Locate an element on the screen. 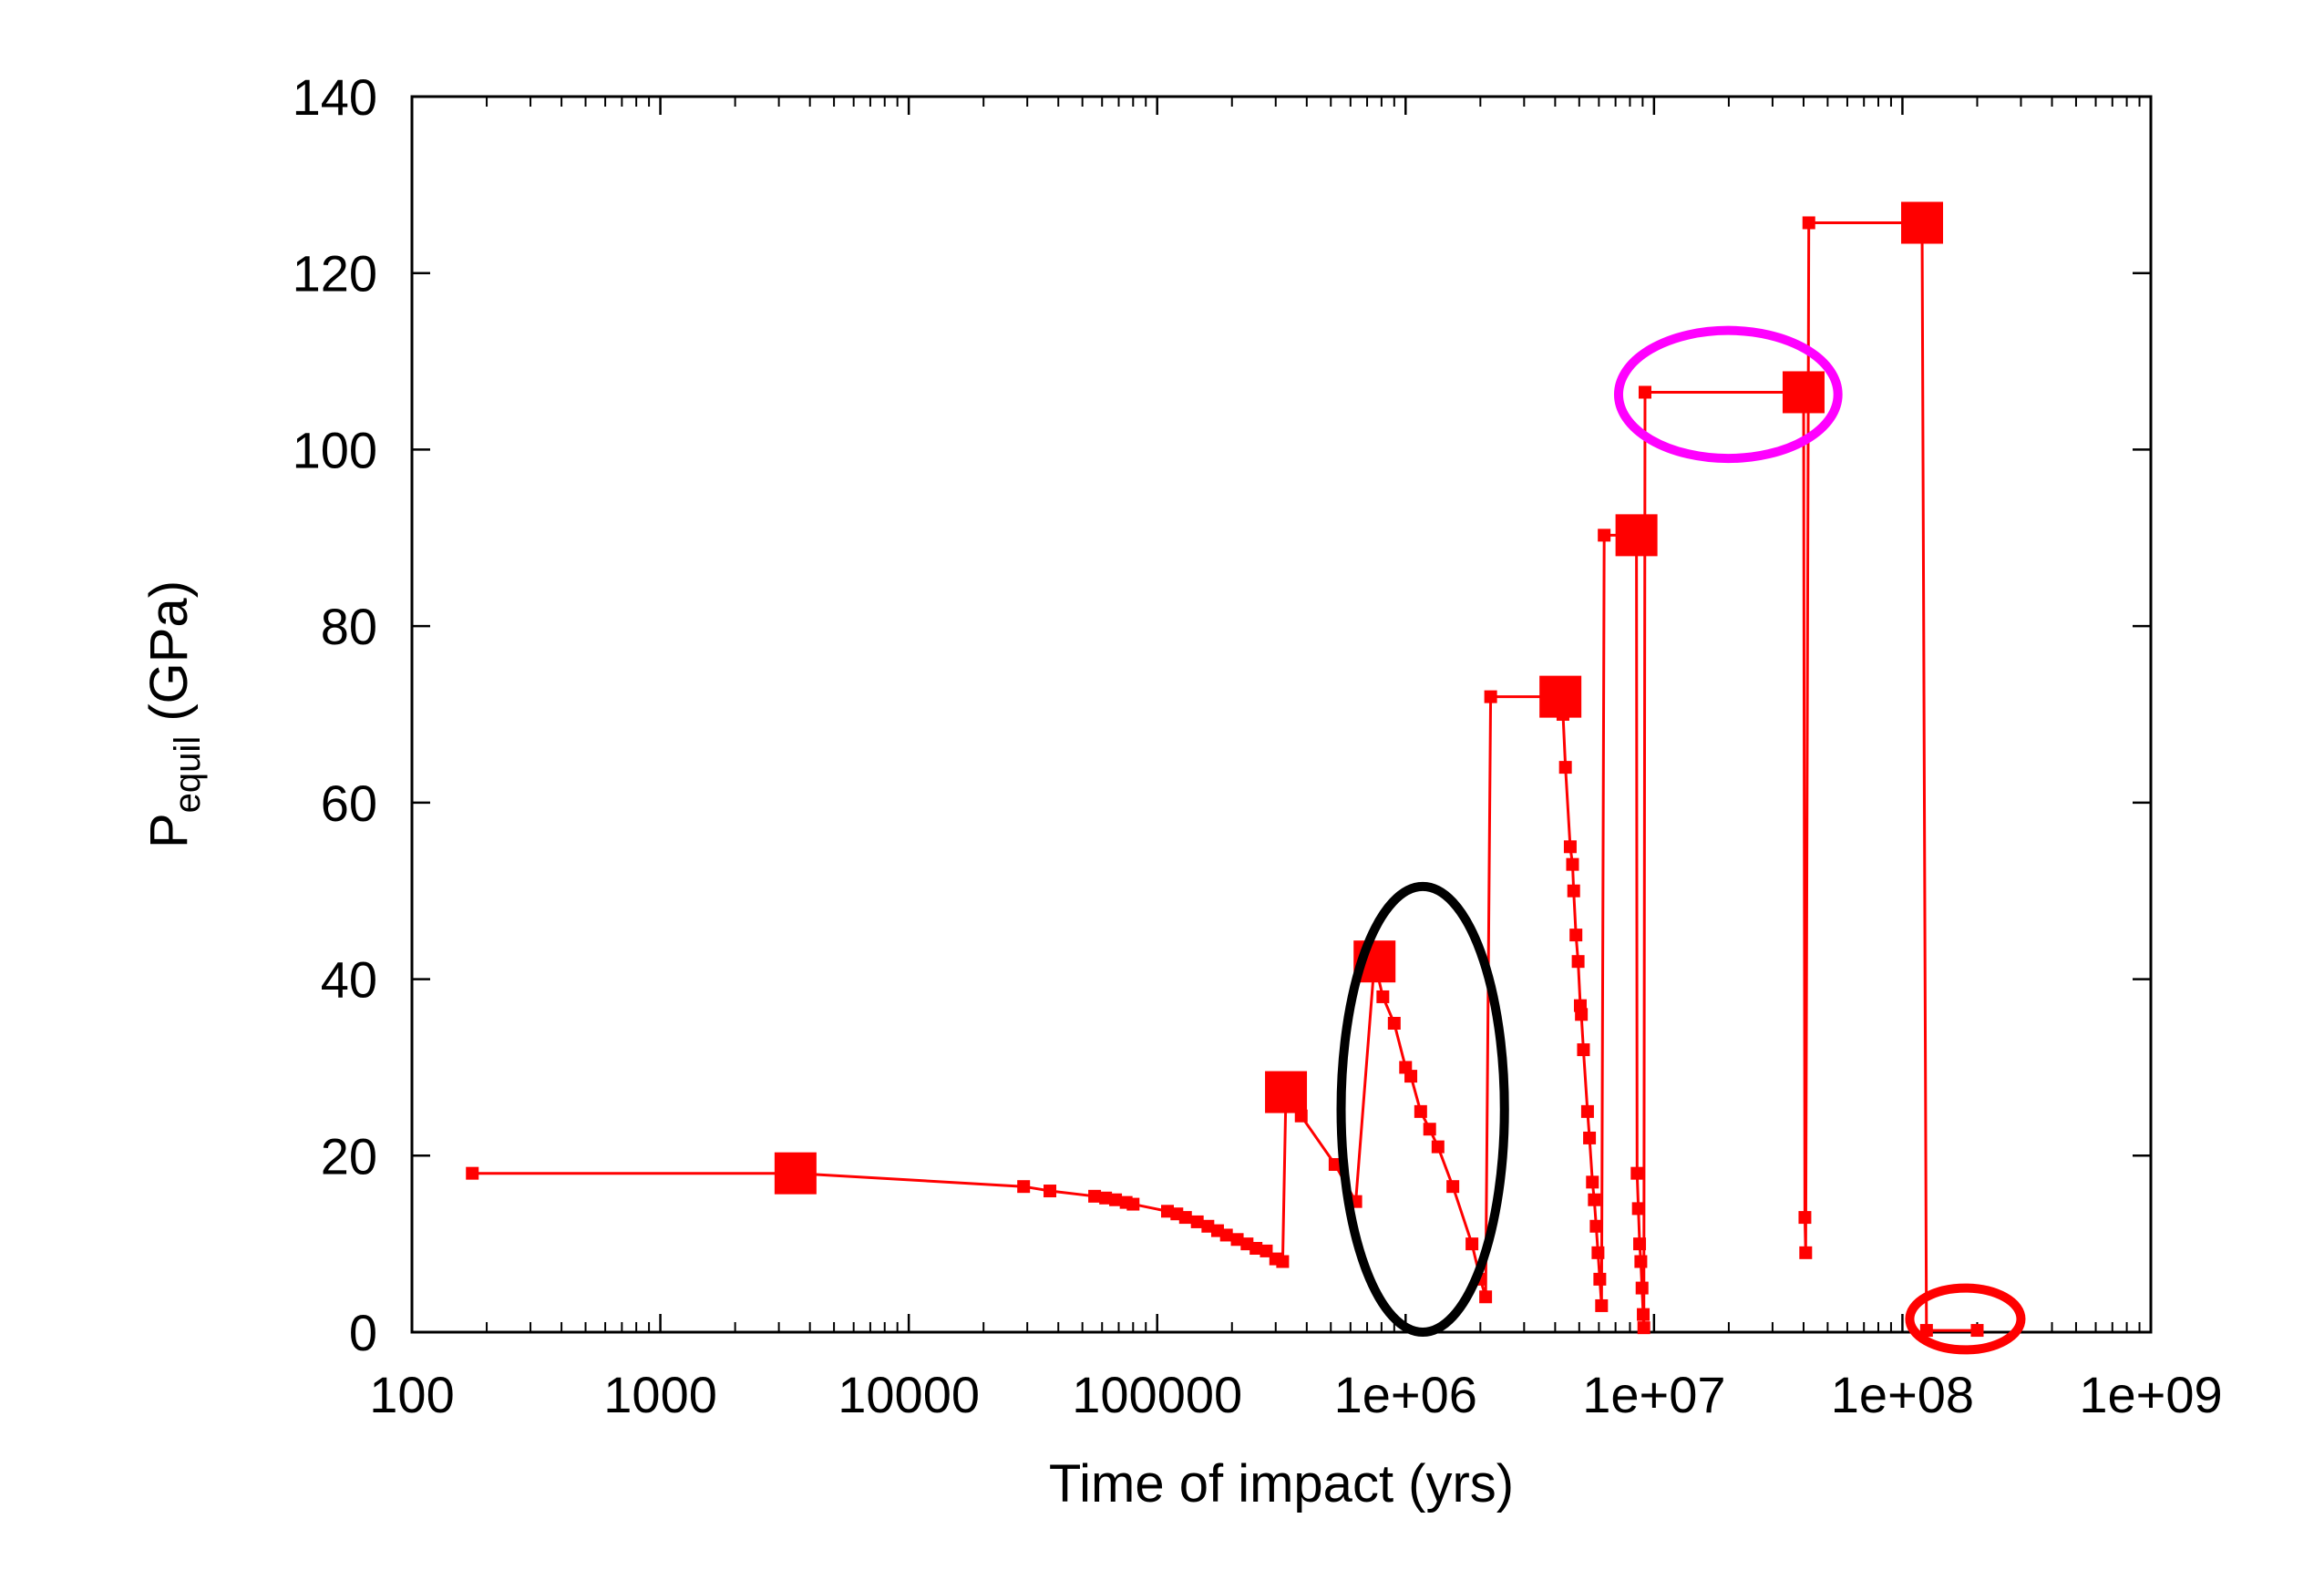 Image resolution: width=2324 pixels, height=1580 pixels. y-tick-label: 20 is located at coordinates (349, 1156).